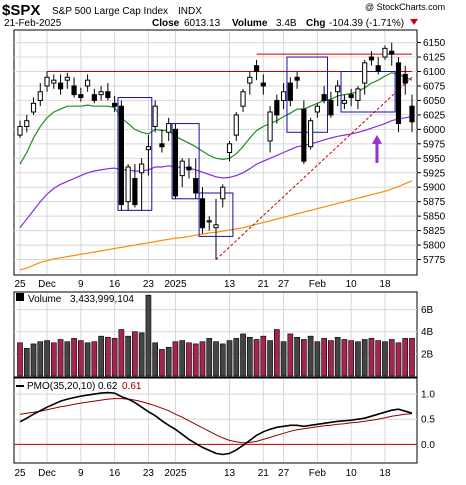 The width and height of the screenshot is (466, 485). I want to click on close-label: Close, so click(166, 23).